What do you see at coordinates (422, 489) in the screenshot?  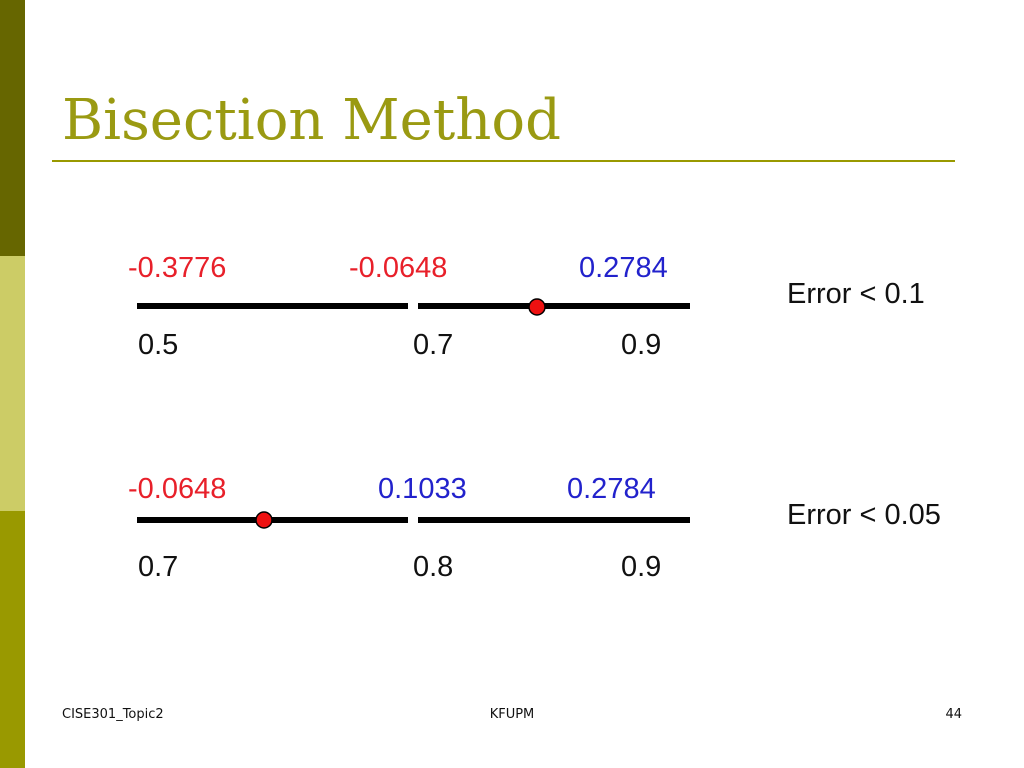 I see `function-value: 0.1033` at bounding box center [422, 489].